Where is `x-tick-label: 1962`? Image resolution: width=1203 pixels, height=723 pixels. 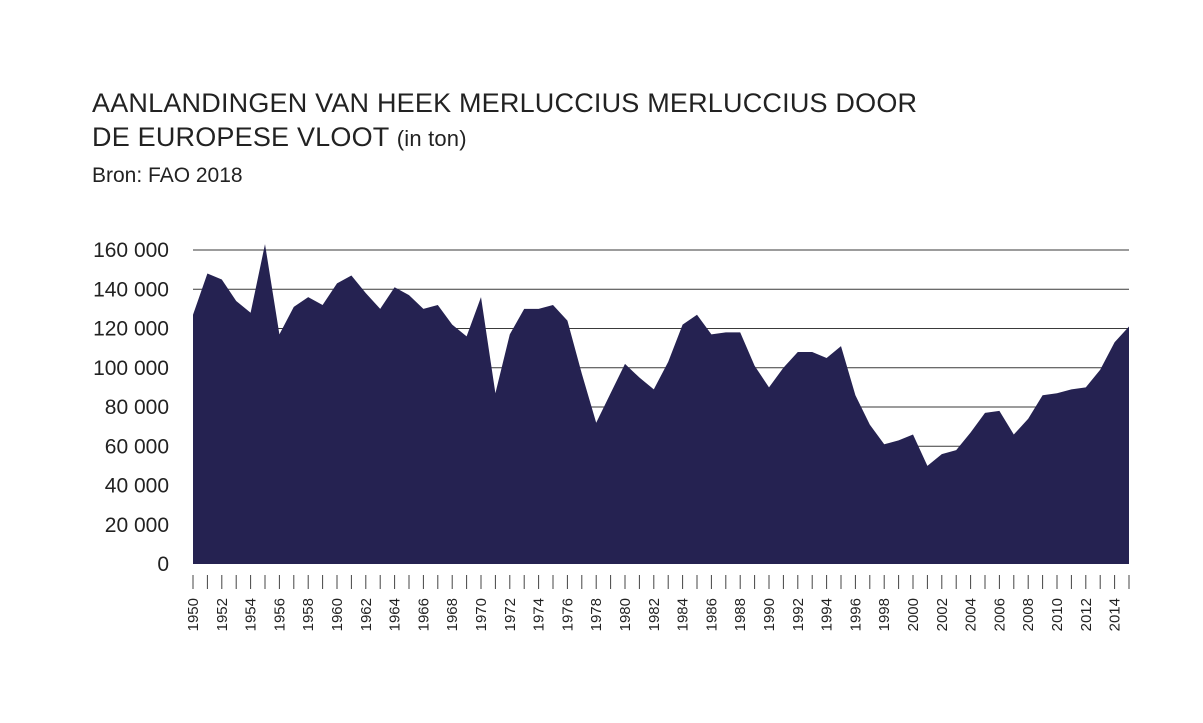
x-tick-label: 1962 is located at coordinates (366, 614).